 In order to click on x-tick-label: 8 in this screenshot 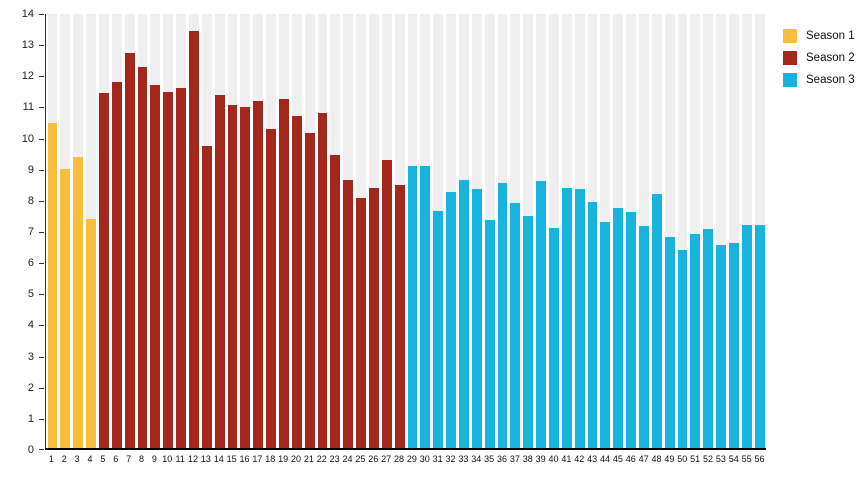, I will do `click(142, 459)`.